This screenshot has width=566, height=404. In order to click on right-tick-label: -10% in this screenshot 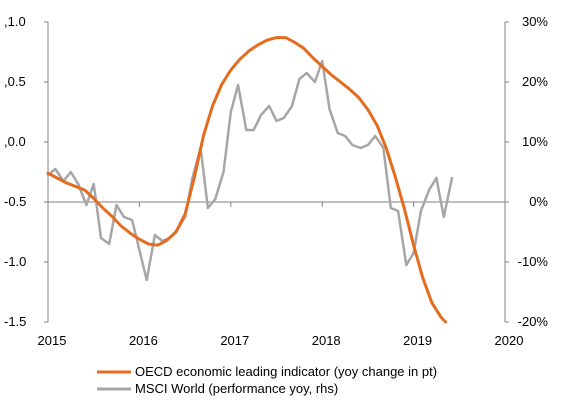, I will do `click(533, 261)`.